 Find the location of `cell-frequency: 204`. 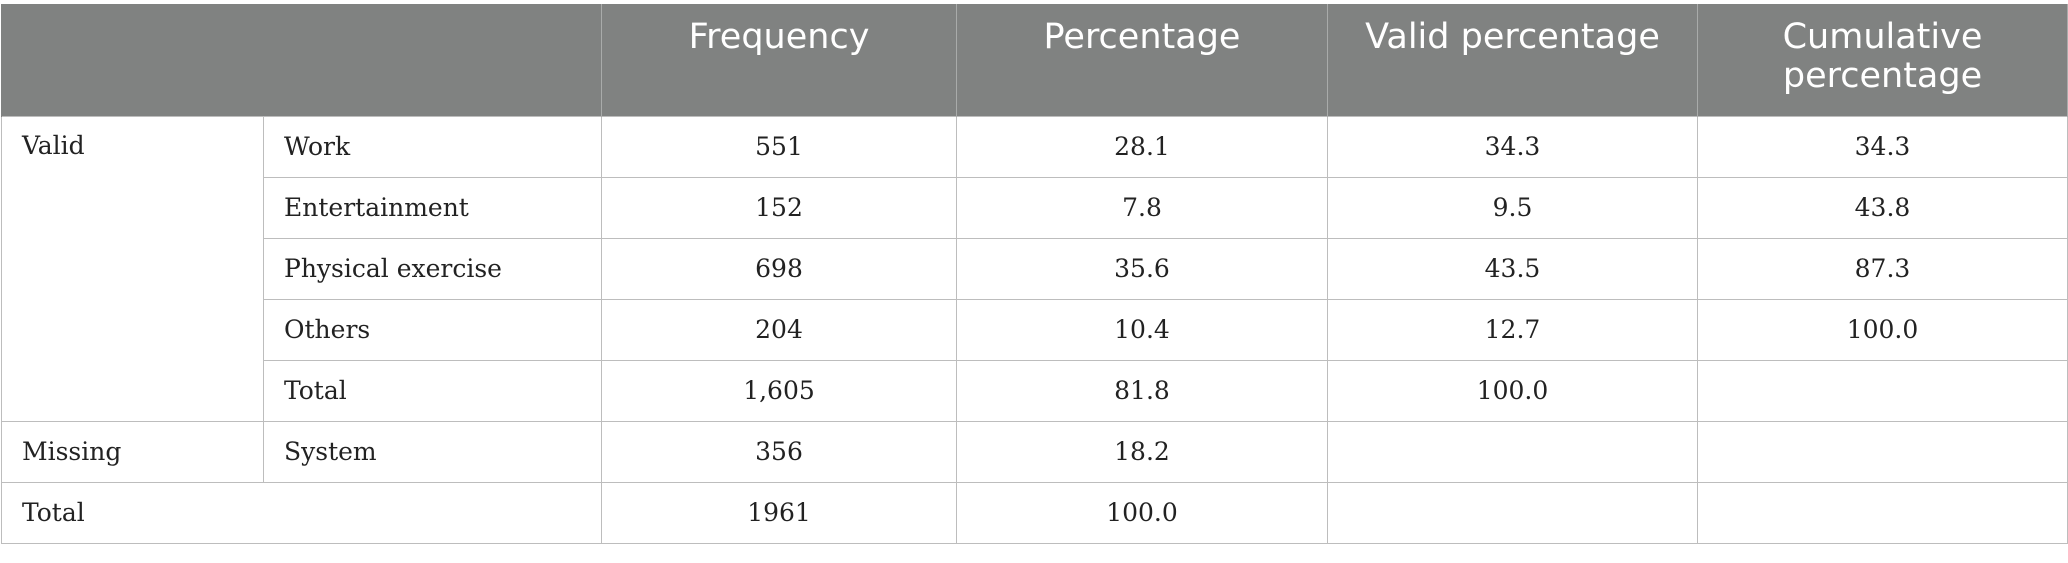

cell-frequency: 204 is located at coordinates (779, 329).